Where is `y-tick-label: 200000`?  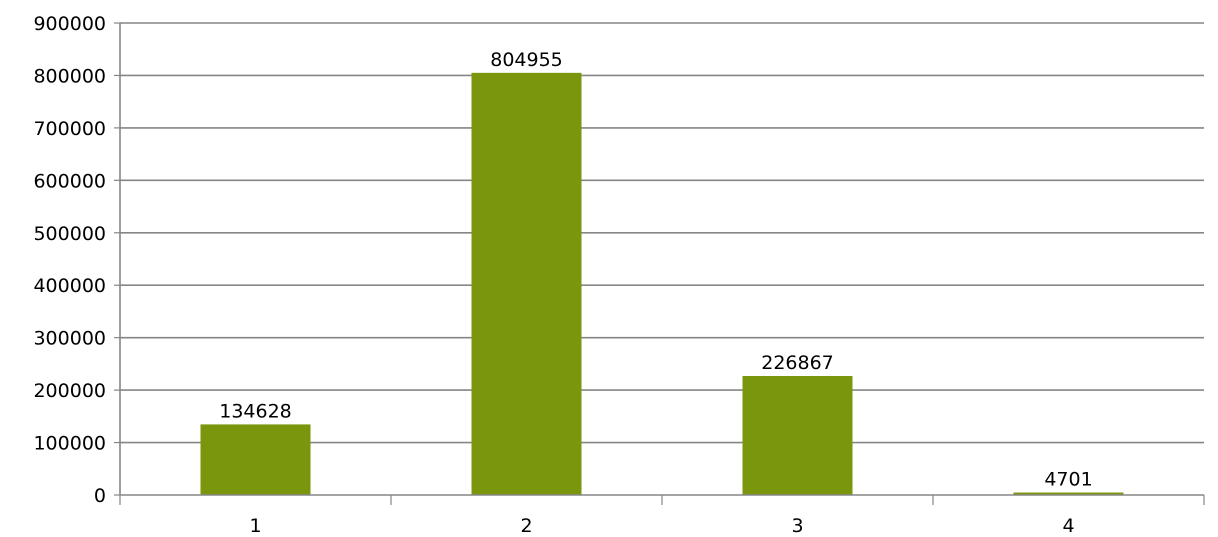 y-tick-label: 200000 is located at coordinates (69, 391).